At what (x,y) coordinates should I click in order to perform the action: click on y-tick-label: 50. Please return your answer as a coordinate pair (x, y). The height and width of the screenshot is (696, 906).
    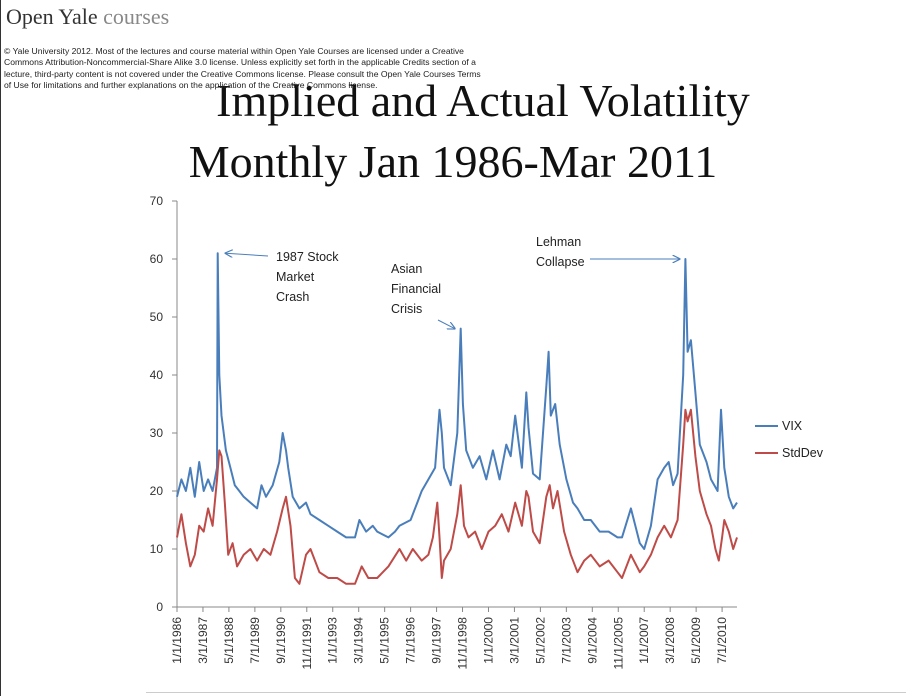
    Looking at the image, I should click on (157, 317).